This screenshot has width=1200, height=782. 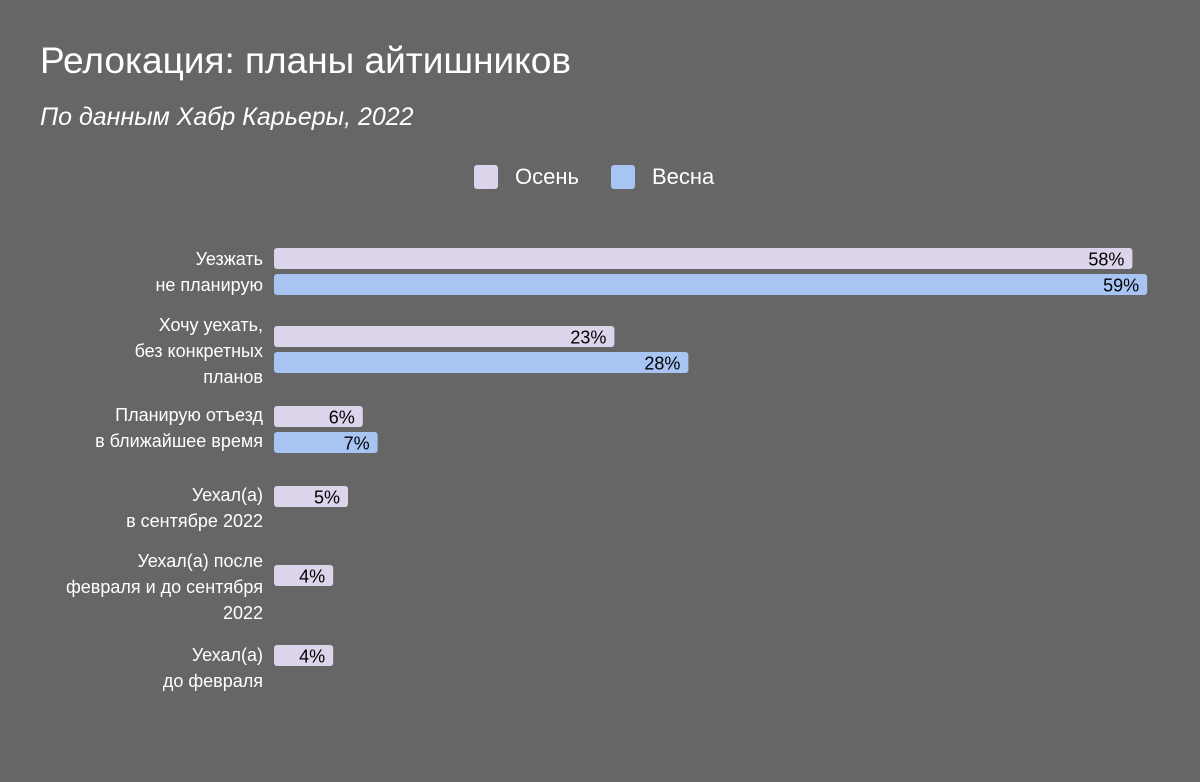 What do you see at coordinates (164, 587) in the screenshot?
I see `category-label-line: февраля и до сентября` at bounding box center [164, 587].